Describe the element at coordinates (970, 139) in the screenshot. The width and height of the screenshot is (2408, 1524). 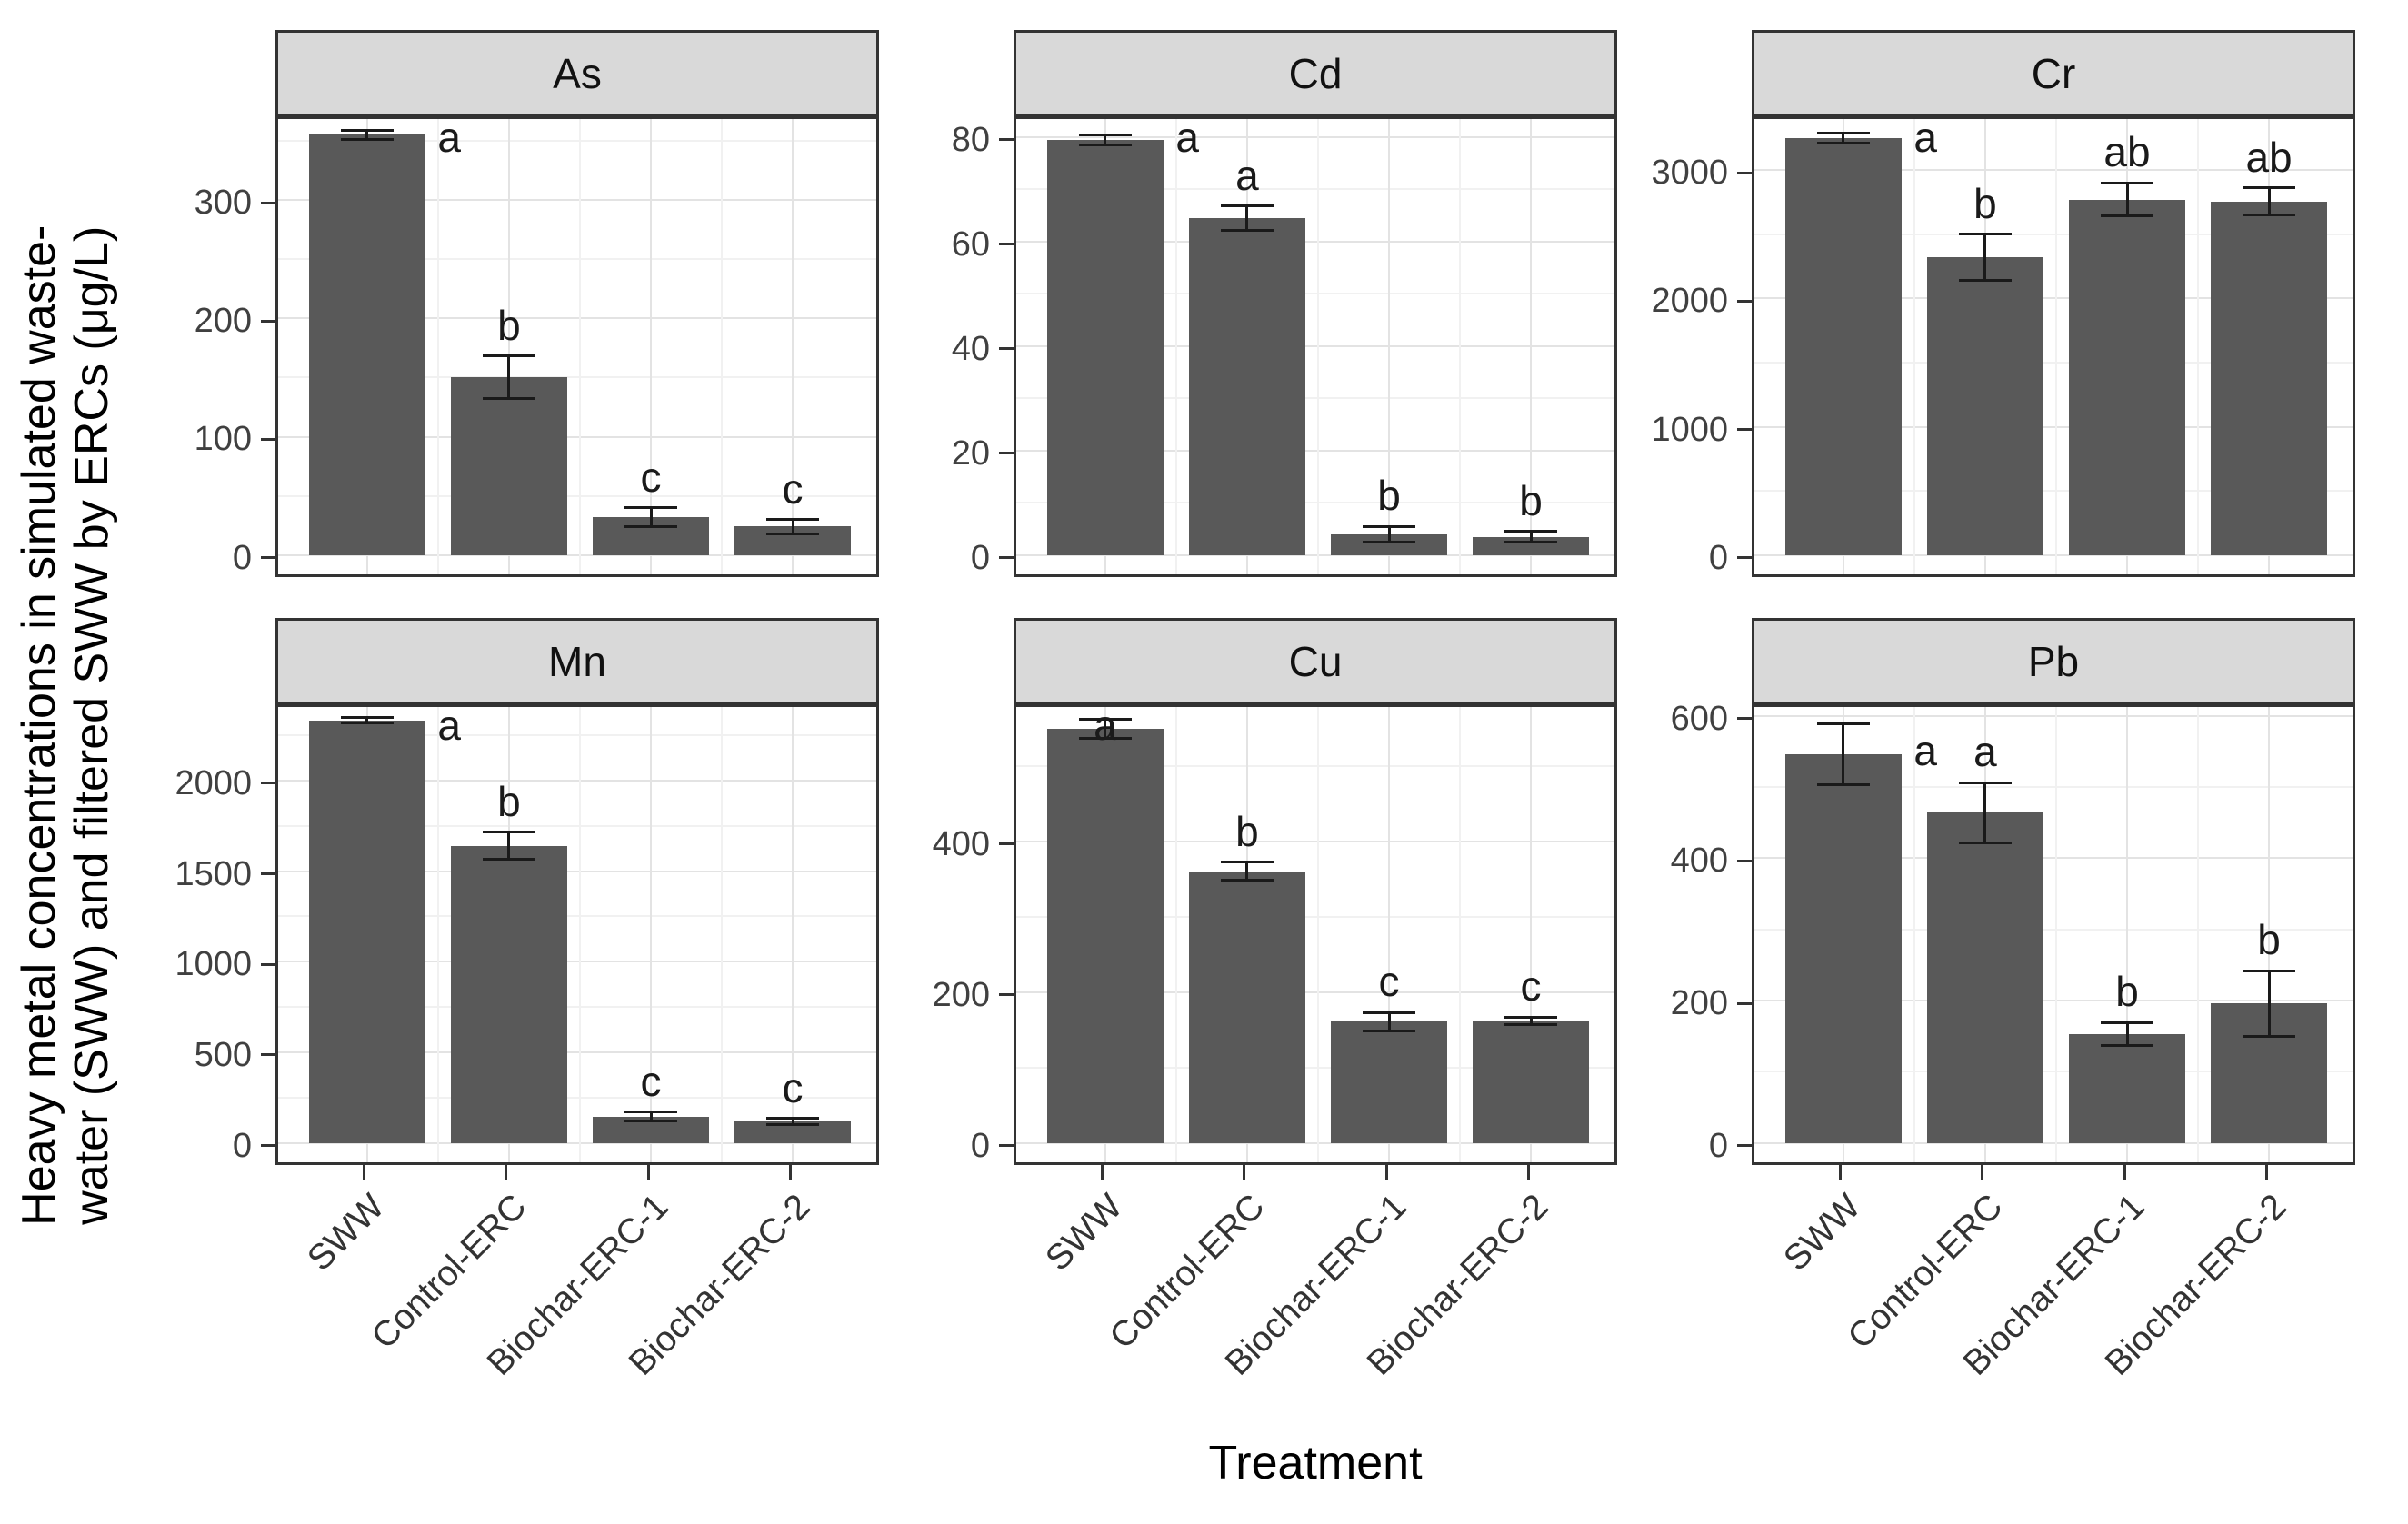
I see `y-tick-label: 80` at that location.